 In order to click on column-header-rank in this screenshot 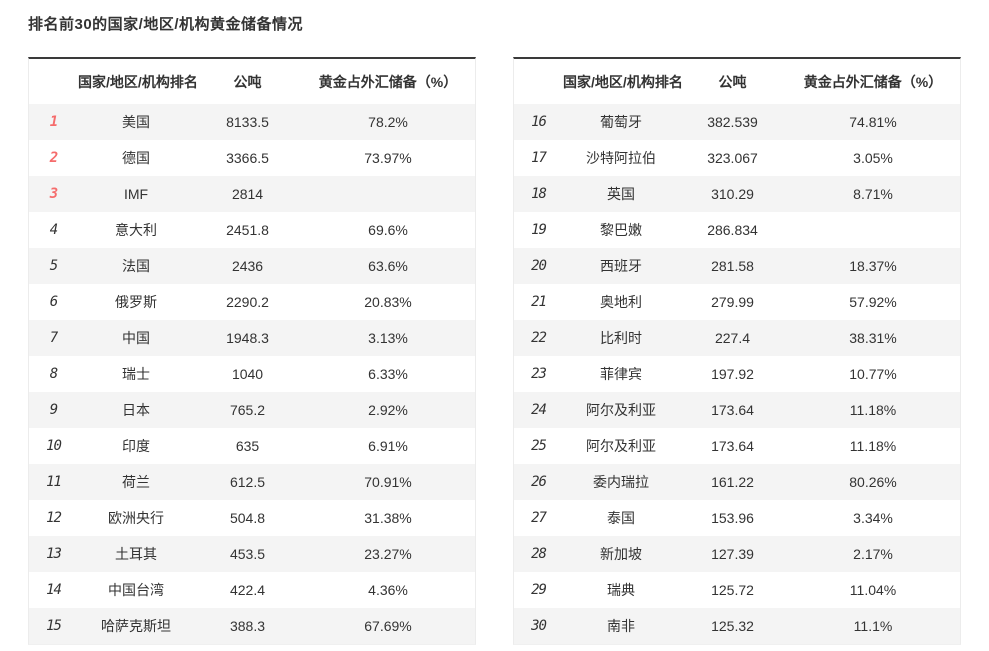, I will do `click(539, 81)`.